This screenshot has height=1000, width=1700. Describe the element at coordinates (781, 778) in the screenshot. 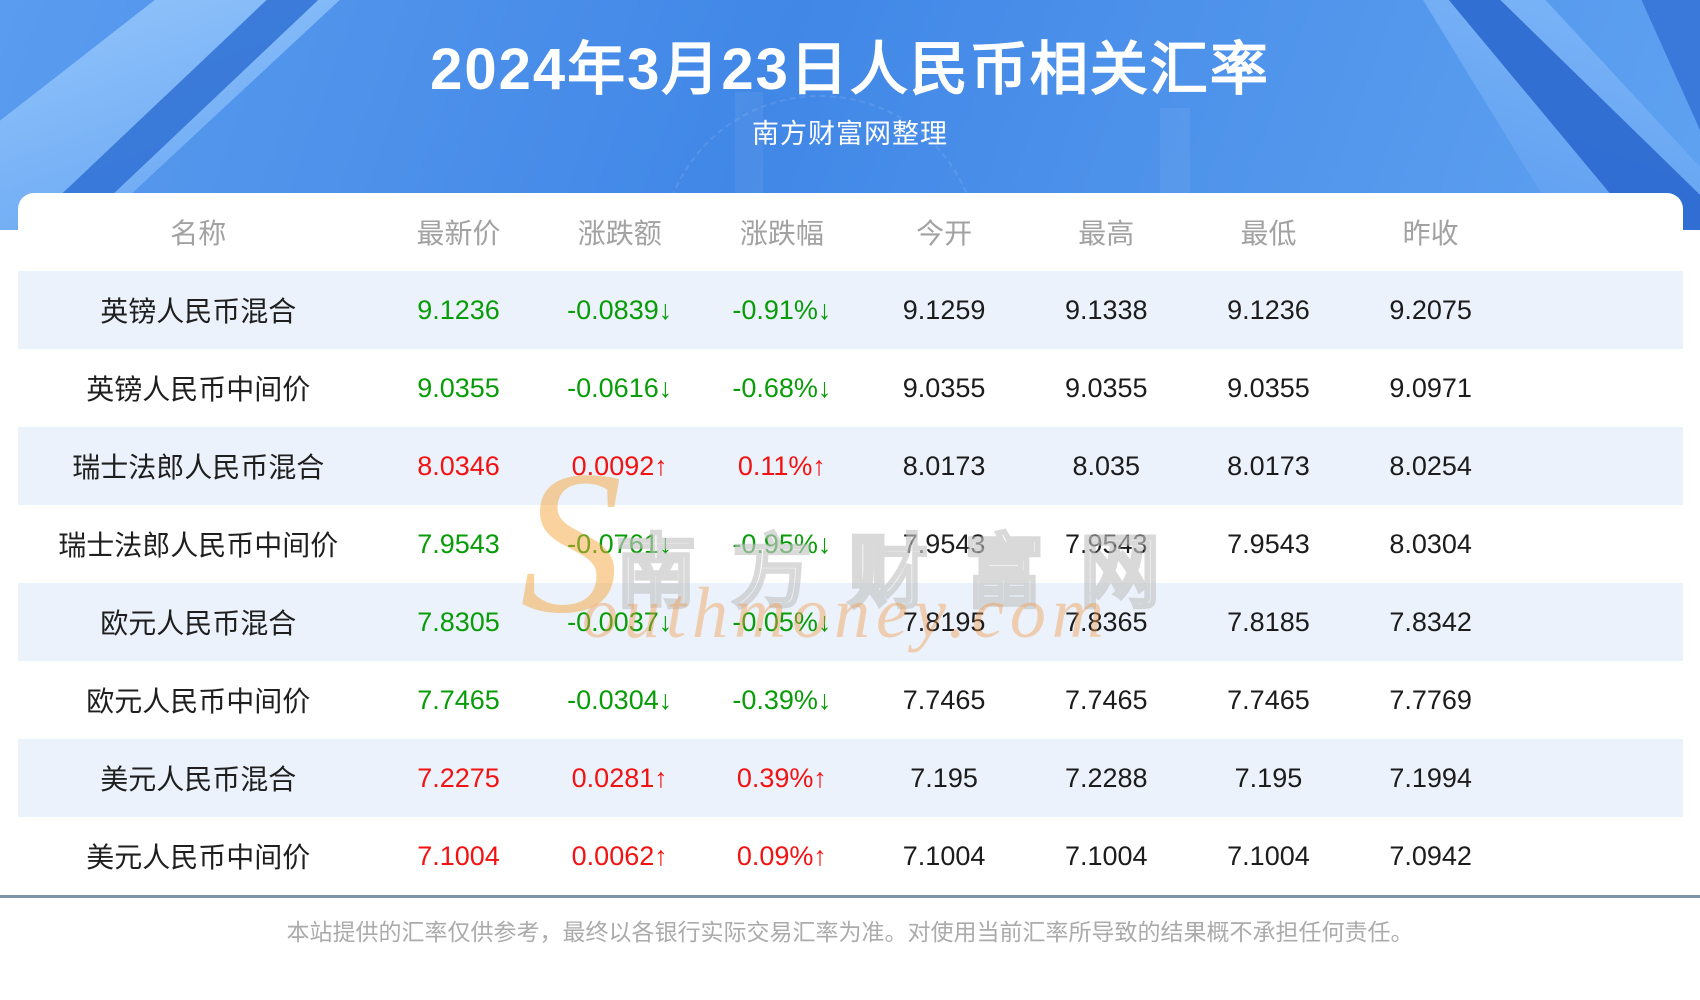

I see `cell-change-pct: 0.39%↑` at that location.